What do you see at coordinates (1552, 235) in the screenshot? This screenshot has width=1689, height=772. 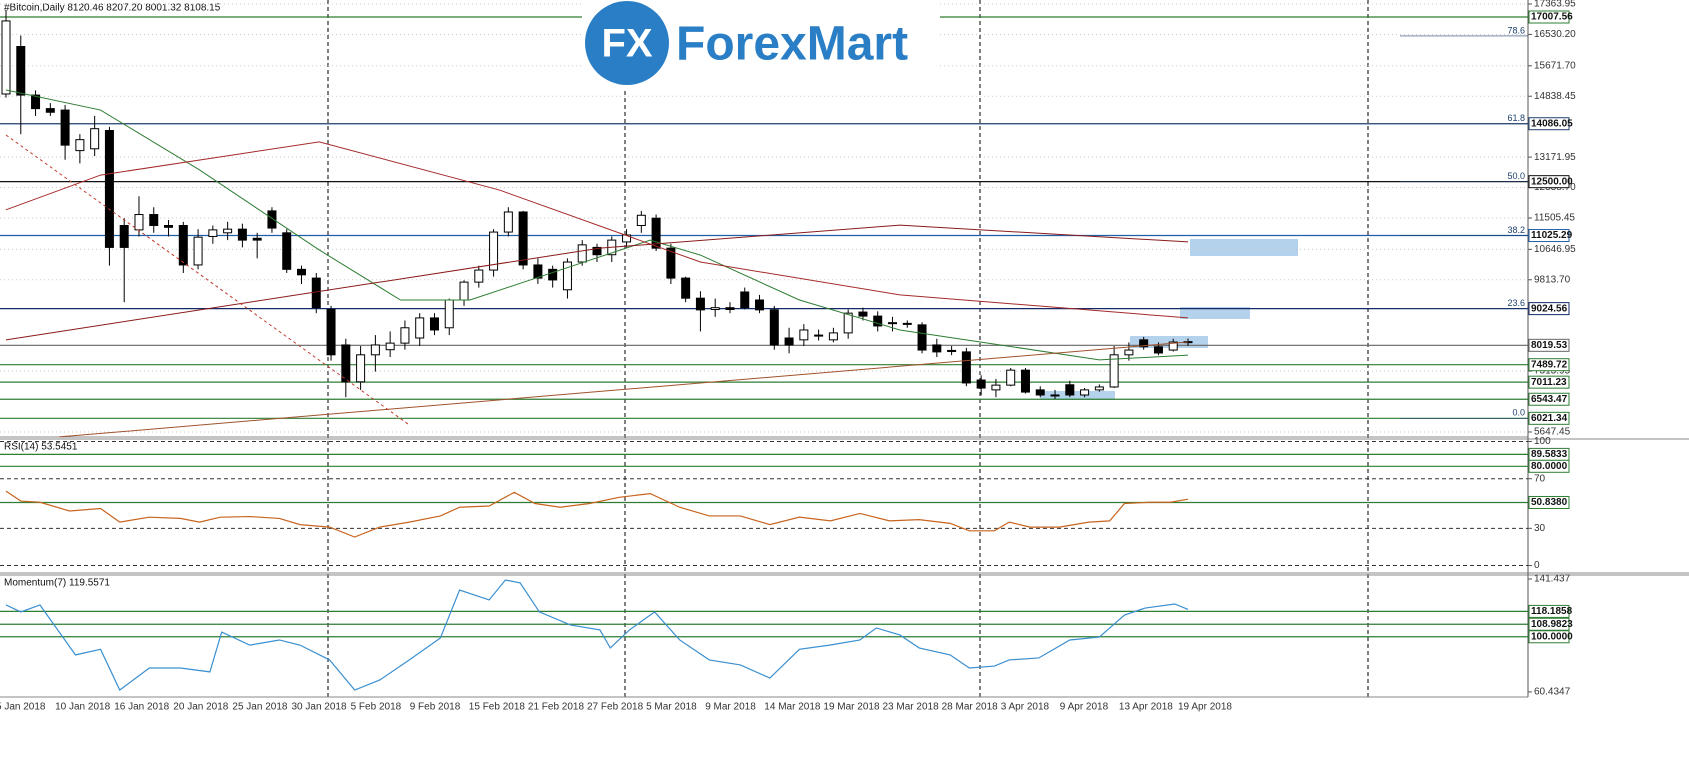 I see `level-label: 11025.29` at bounding box center [1552, 235].